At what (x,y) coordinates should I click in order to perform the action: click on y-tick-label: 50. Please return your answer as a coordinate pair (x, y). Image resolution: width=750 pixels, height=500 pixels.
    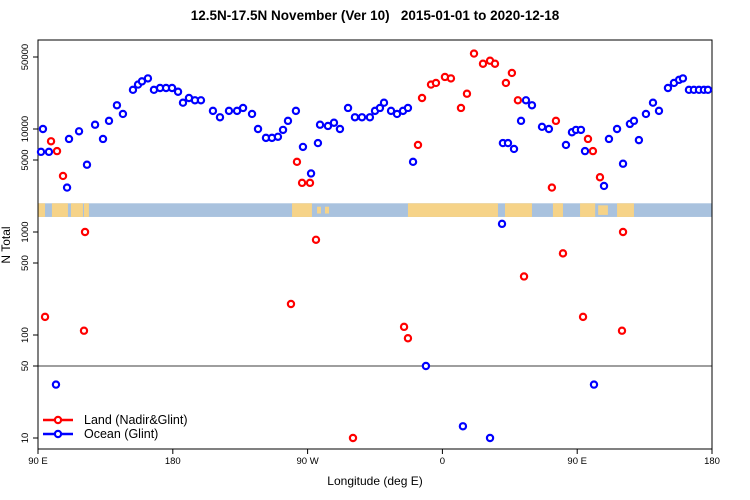
    Looking at the image, I should click on (25, 366).